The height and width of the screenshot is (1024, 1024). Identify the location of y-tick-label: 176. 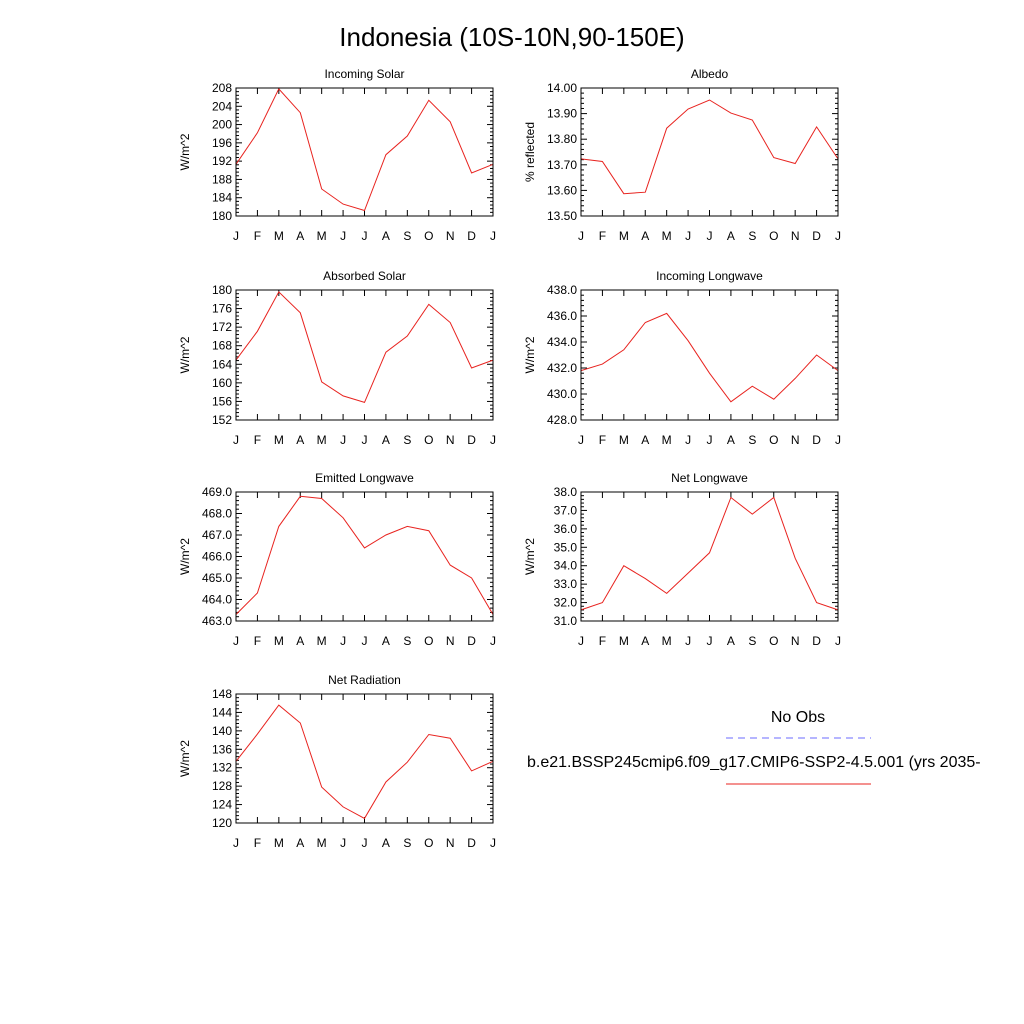
(222, 309).